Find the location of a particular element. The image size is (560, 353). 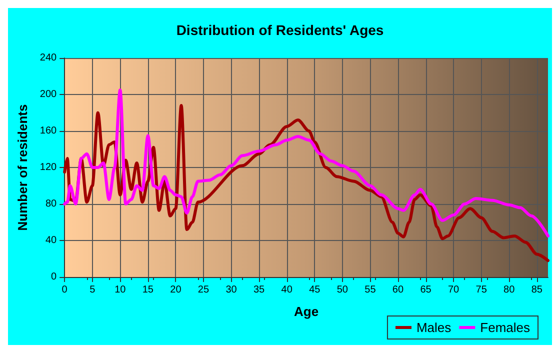

legend-label: Males is located at coordinates (434, 327).